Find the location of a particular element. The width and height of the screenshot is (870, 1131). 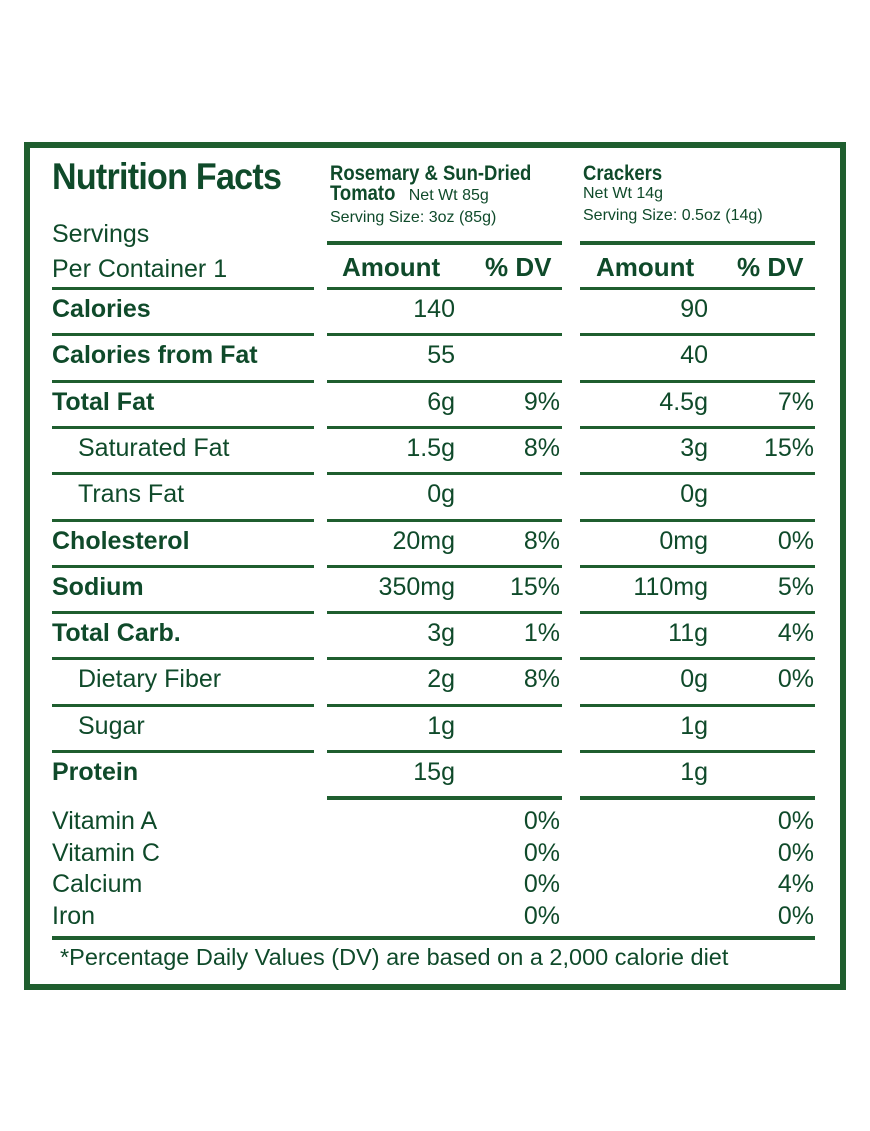

nutrient-p1-amount: 55 is located at coordinates (441, 355).